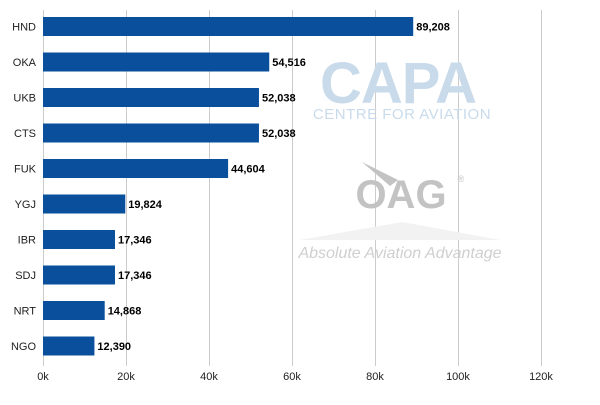 The image size is (600, 405). Describe the element at coordinates (461, 179) in the screenshot. I see `registered-mark-icon: ®` at that location.